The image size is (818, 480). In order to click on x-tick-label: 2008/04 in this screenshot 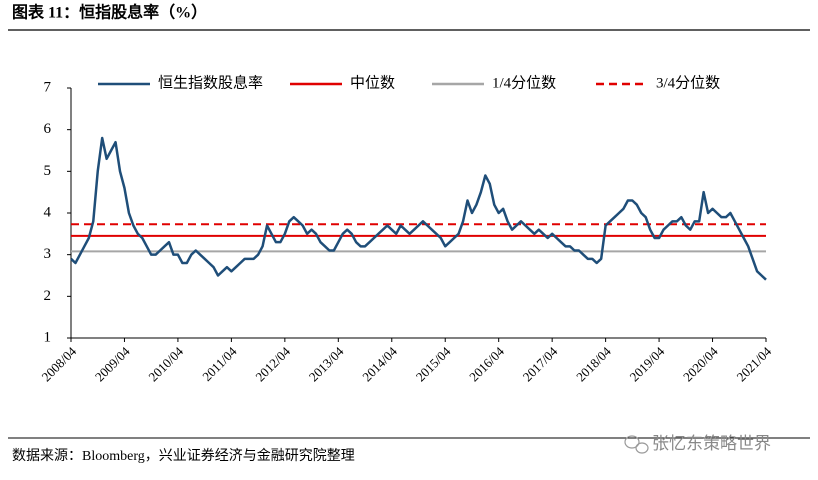, I will do `click(58, 363)`.